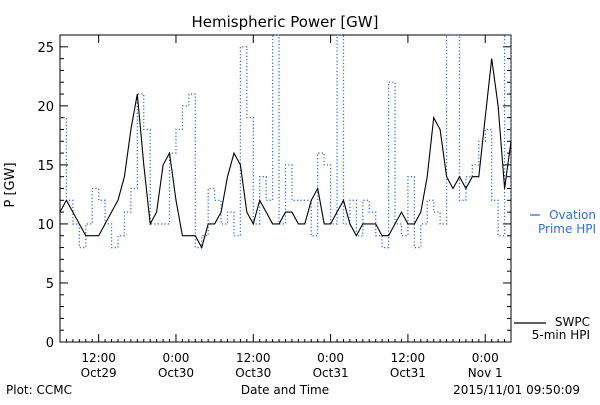 The height and width of the screenshot is (405, 600). I want to click on y-tick-label: 20, so click(45, 107).